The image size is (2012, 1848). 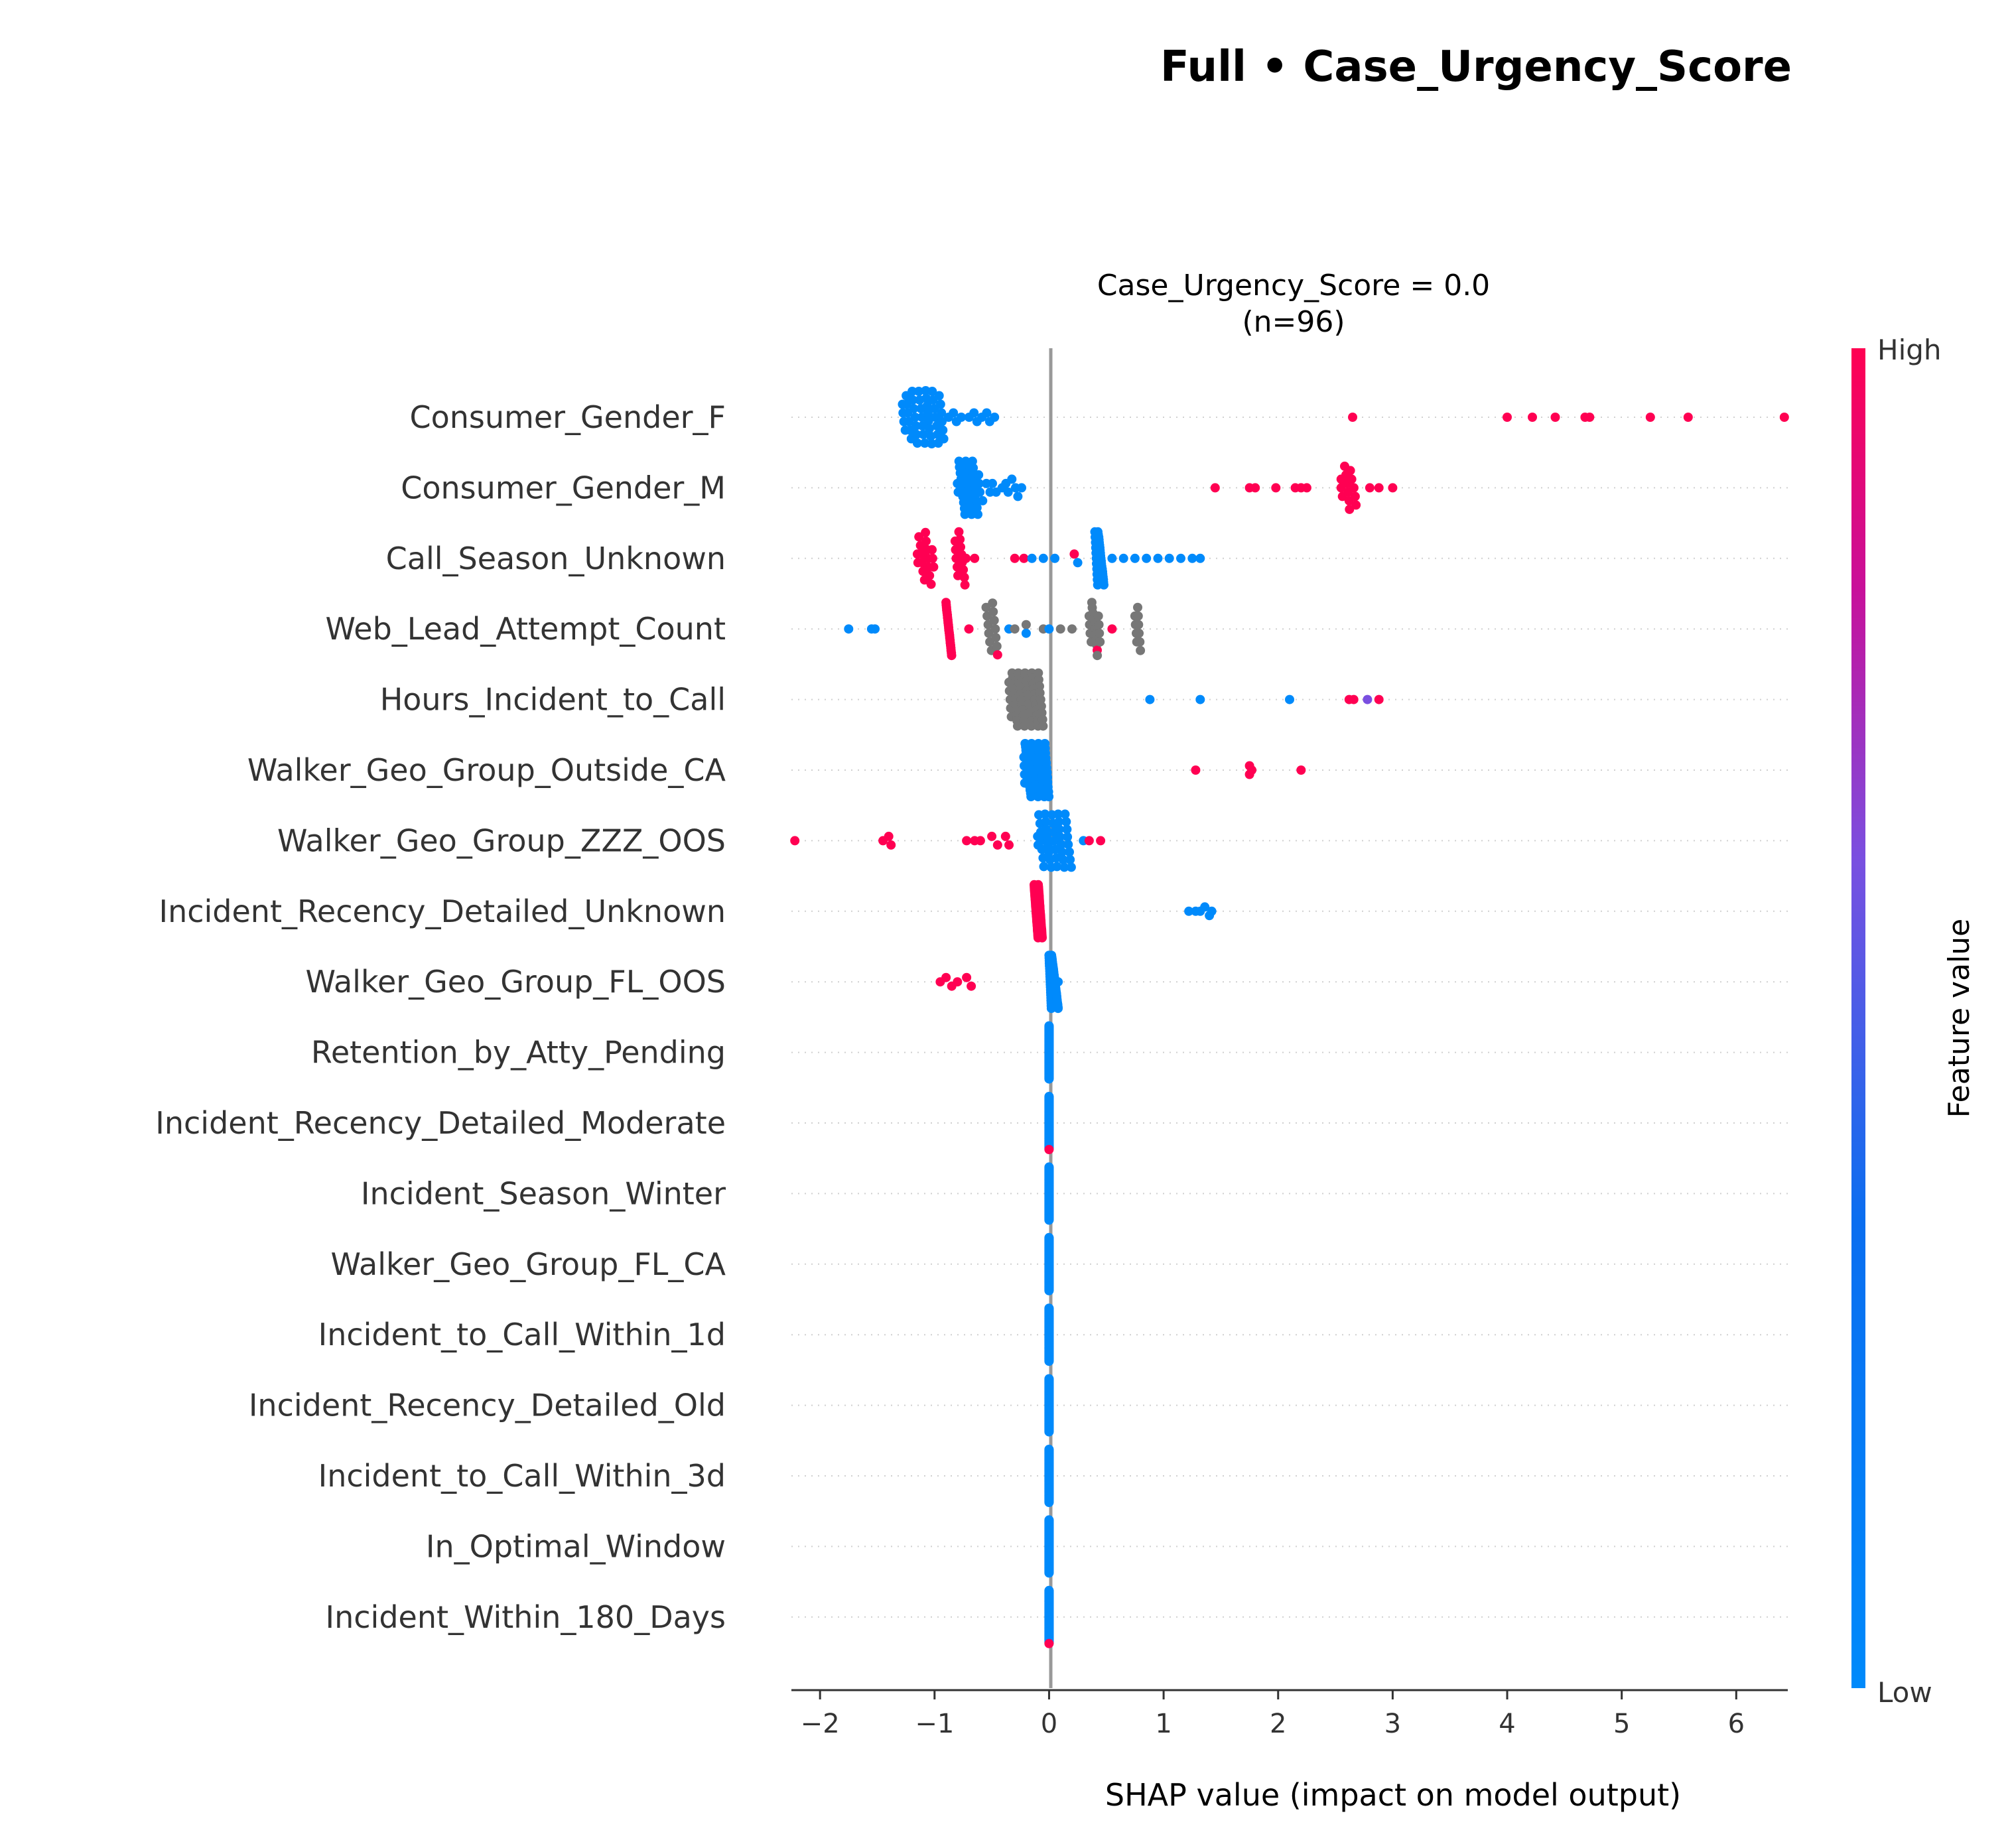 What do you see at coordinates (522, 1476) in the screenshot?
I see `feature-label: Incident_to_Call_Within_3d` at bounding box center [522, 1476].